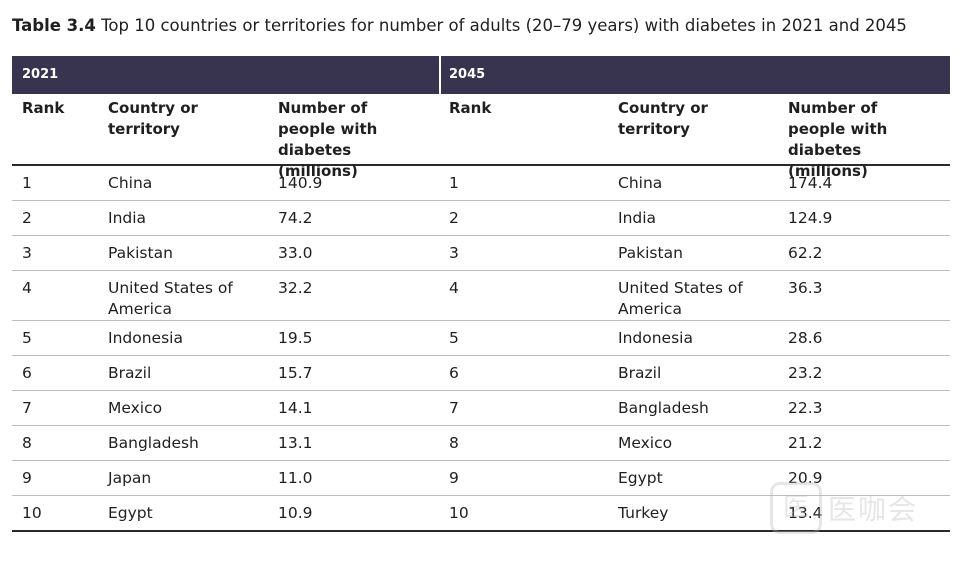 This screenshot has height=561, width=970. I want to click on value-cell-2045: 124.9, so click(810, 218).